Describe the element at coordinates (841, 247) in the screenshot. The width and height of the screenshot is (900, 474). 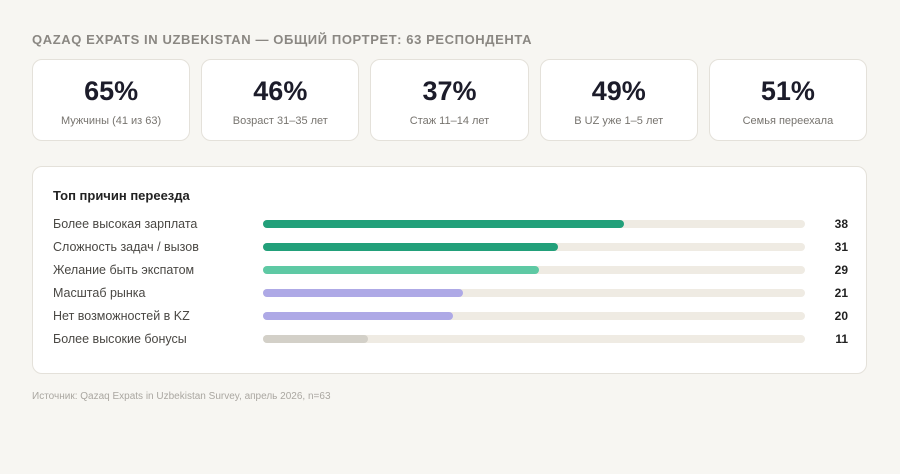
I see `bar-value-label: 31` at that location.